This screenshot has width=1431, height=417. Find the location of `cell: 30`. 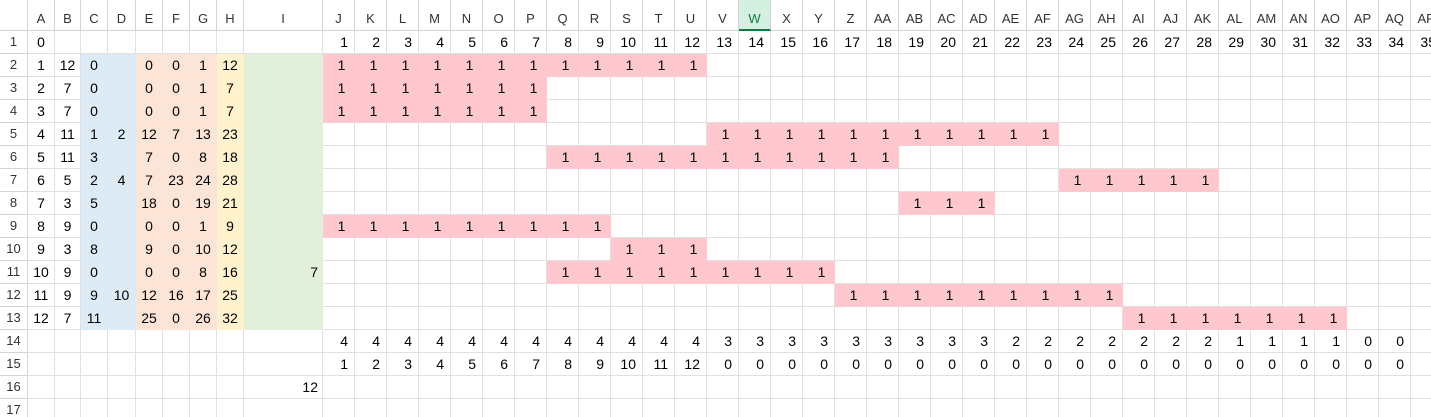

cell: 30 is located at coordinates (1267, 42).